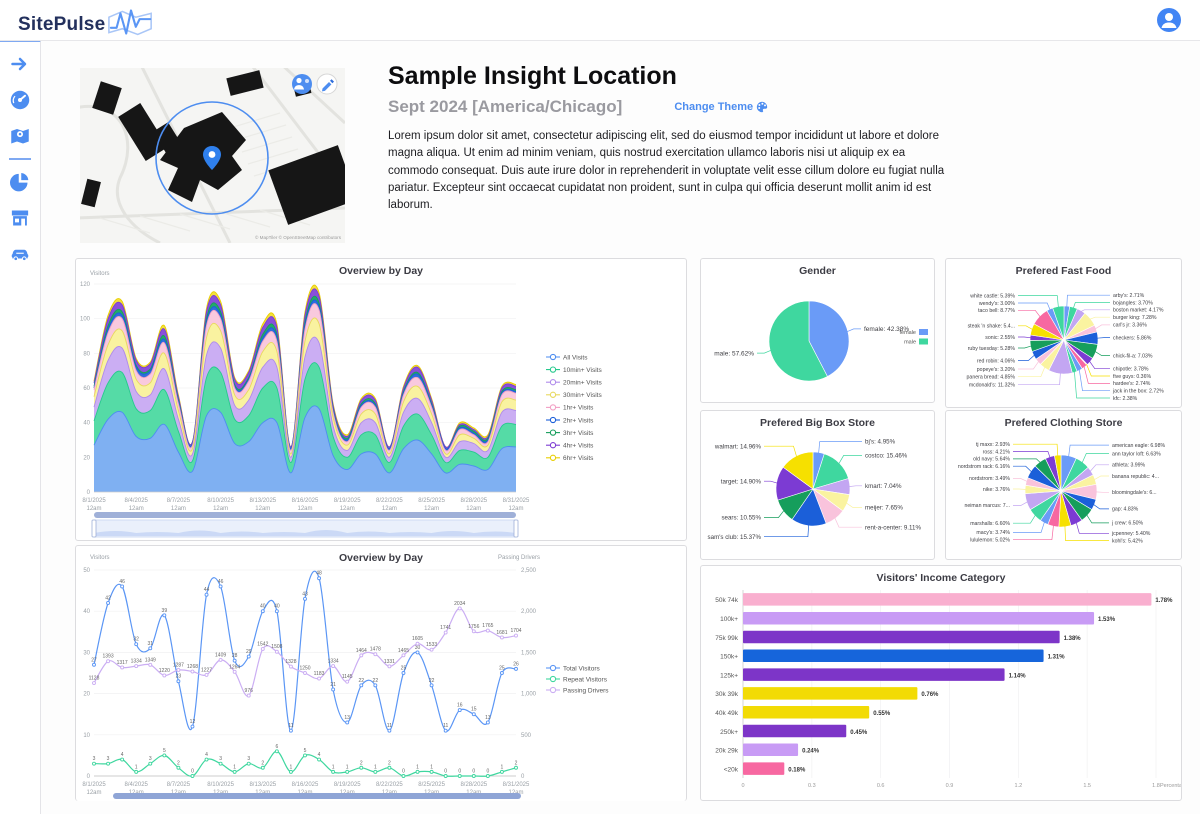 The image size is (1200, 814). Describe the element at coordinates (150, 644) in the screenshot. I see `svg-text: 31` at that location.